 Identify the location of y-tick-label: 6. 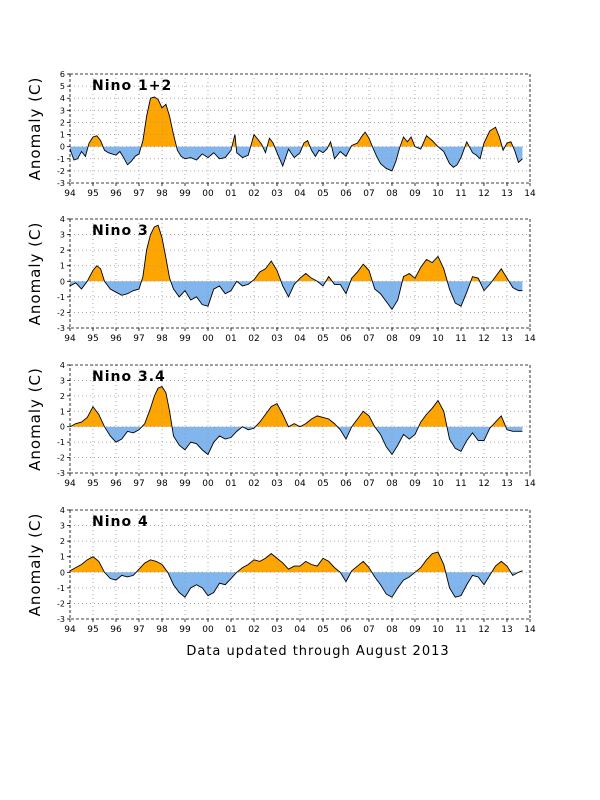
(62, 74).